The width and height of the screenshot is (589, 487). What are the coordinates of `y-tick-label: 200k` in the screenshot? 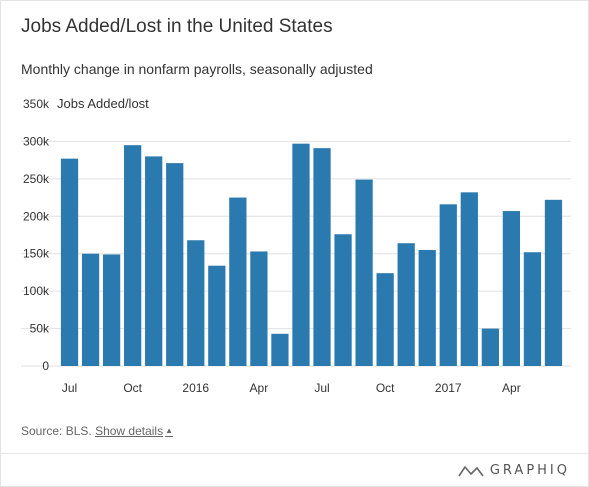 It's located at (36, 216).